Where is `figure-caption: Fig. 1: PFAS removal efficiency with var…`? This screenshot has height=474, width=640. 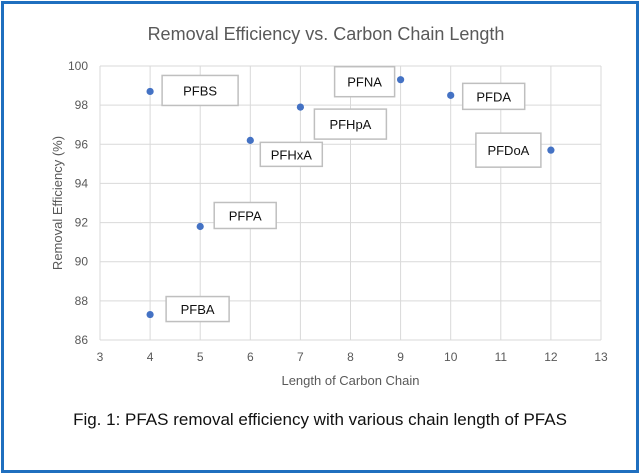 figure-caption: Fig. 1: PFAS removal efficiency with var… is located at coordinates (320, 420).